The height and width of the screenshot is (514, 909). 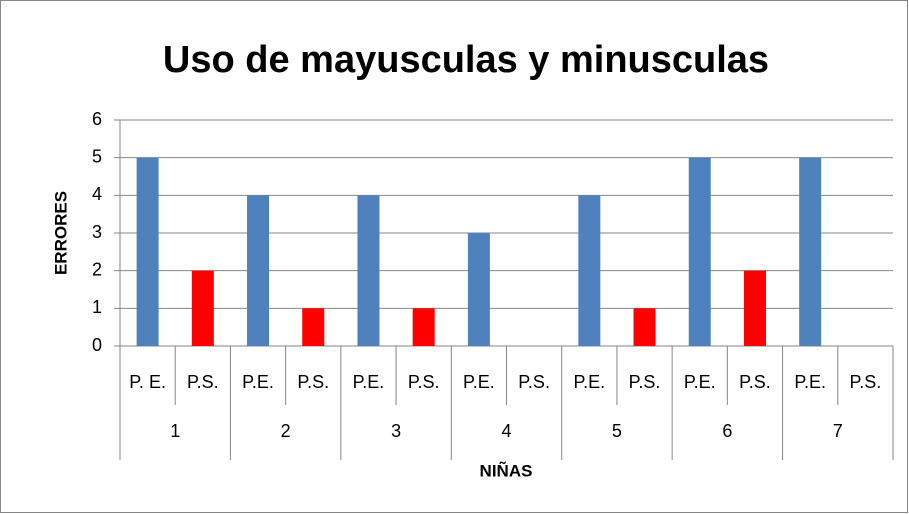 I want to click on y-tick-label: 6, so click(x=97, y=119).